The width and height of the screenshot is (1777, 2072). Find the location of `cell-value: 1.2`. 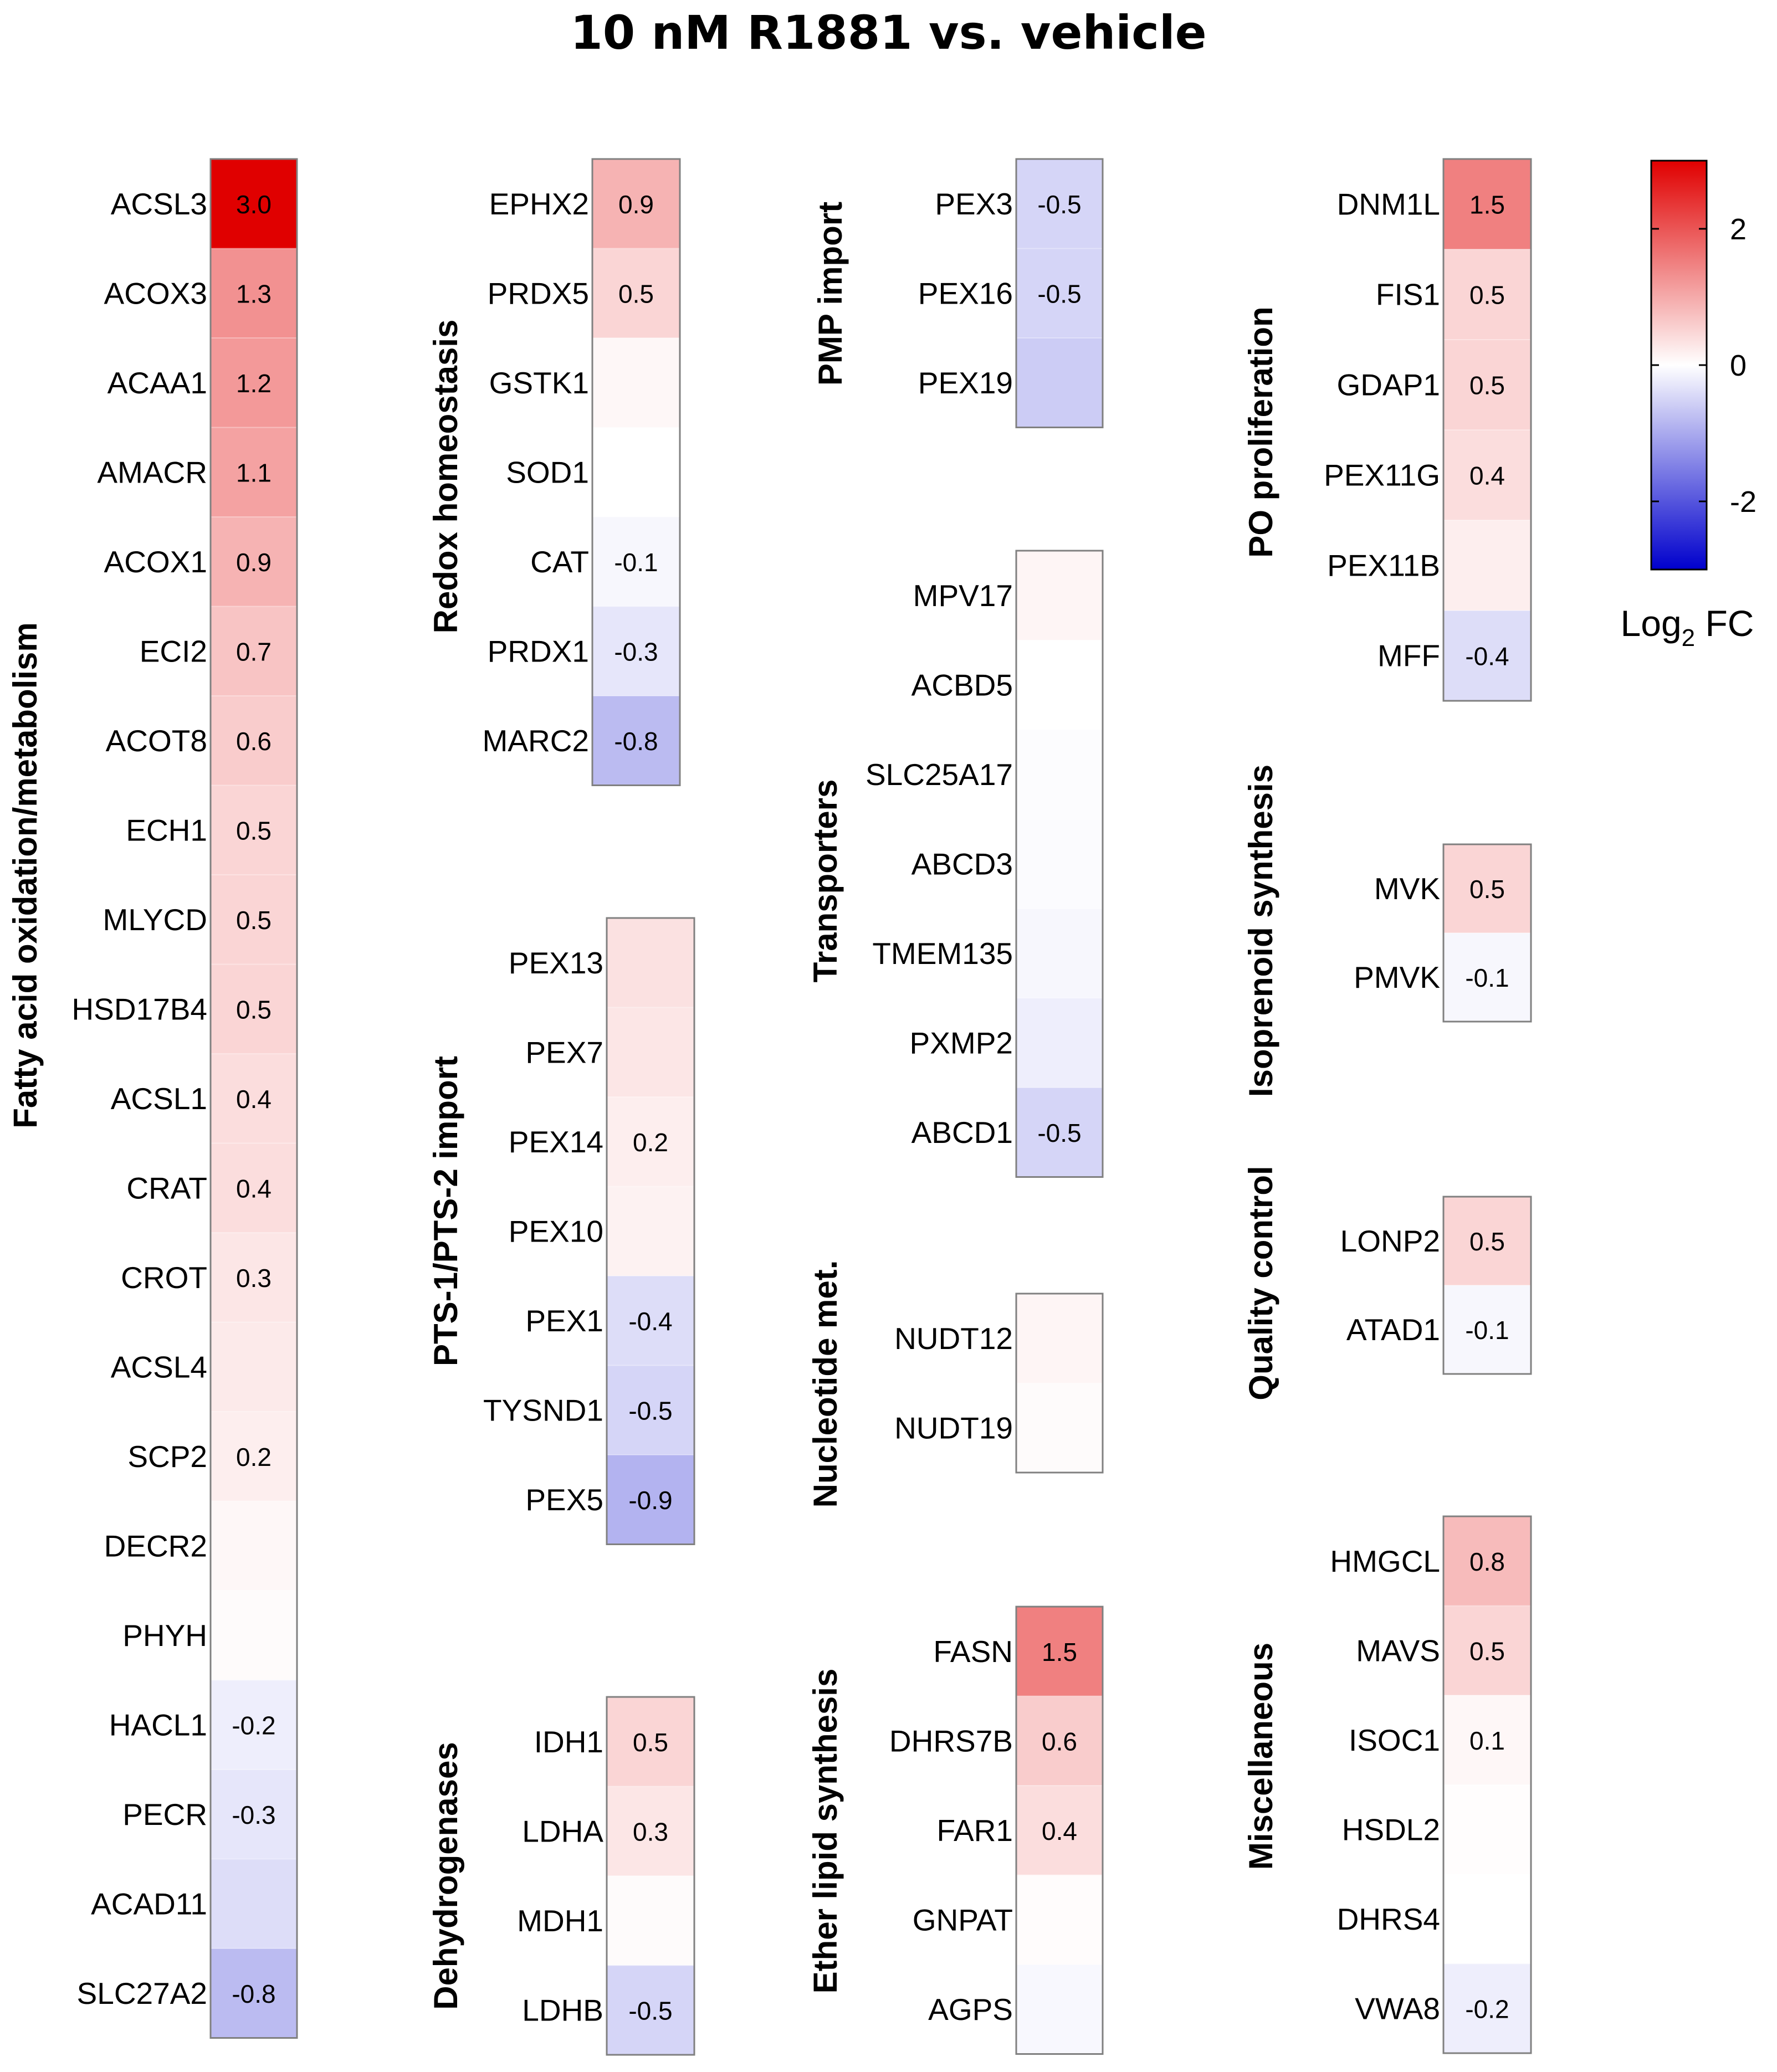

cell-value: 1.2 is located at coordinates (254, 383).